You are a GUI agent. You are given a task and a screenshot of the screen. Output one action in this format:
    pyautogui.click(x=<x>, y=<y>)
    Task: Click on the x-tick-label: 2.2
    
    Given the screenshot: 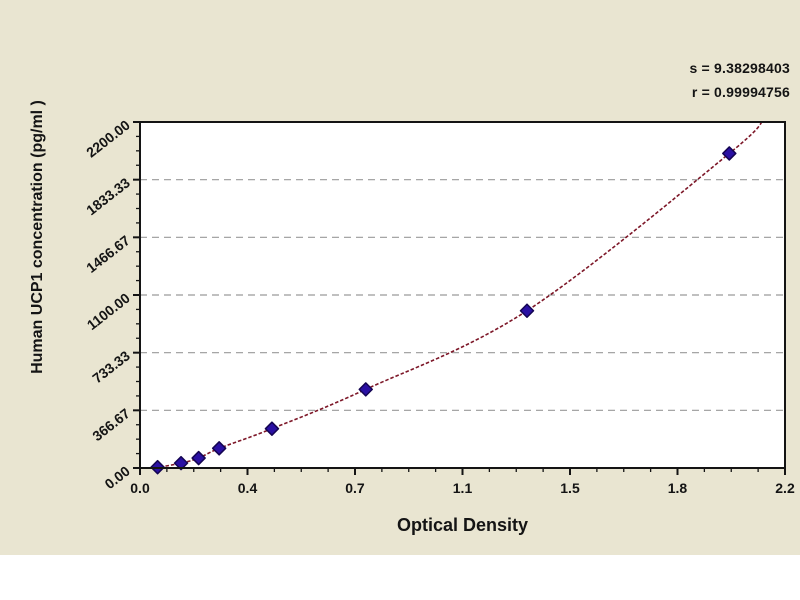 What is the action you would take?
    pyautogui.click(x=785, y=488)
    